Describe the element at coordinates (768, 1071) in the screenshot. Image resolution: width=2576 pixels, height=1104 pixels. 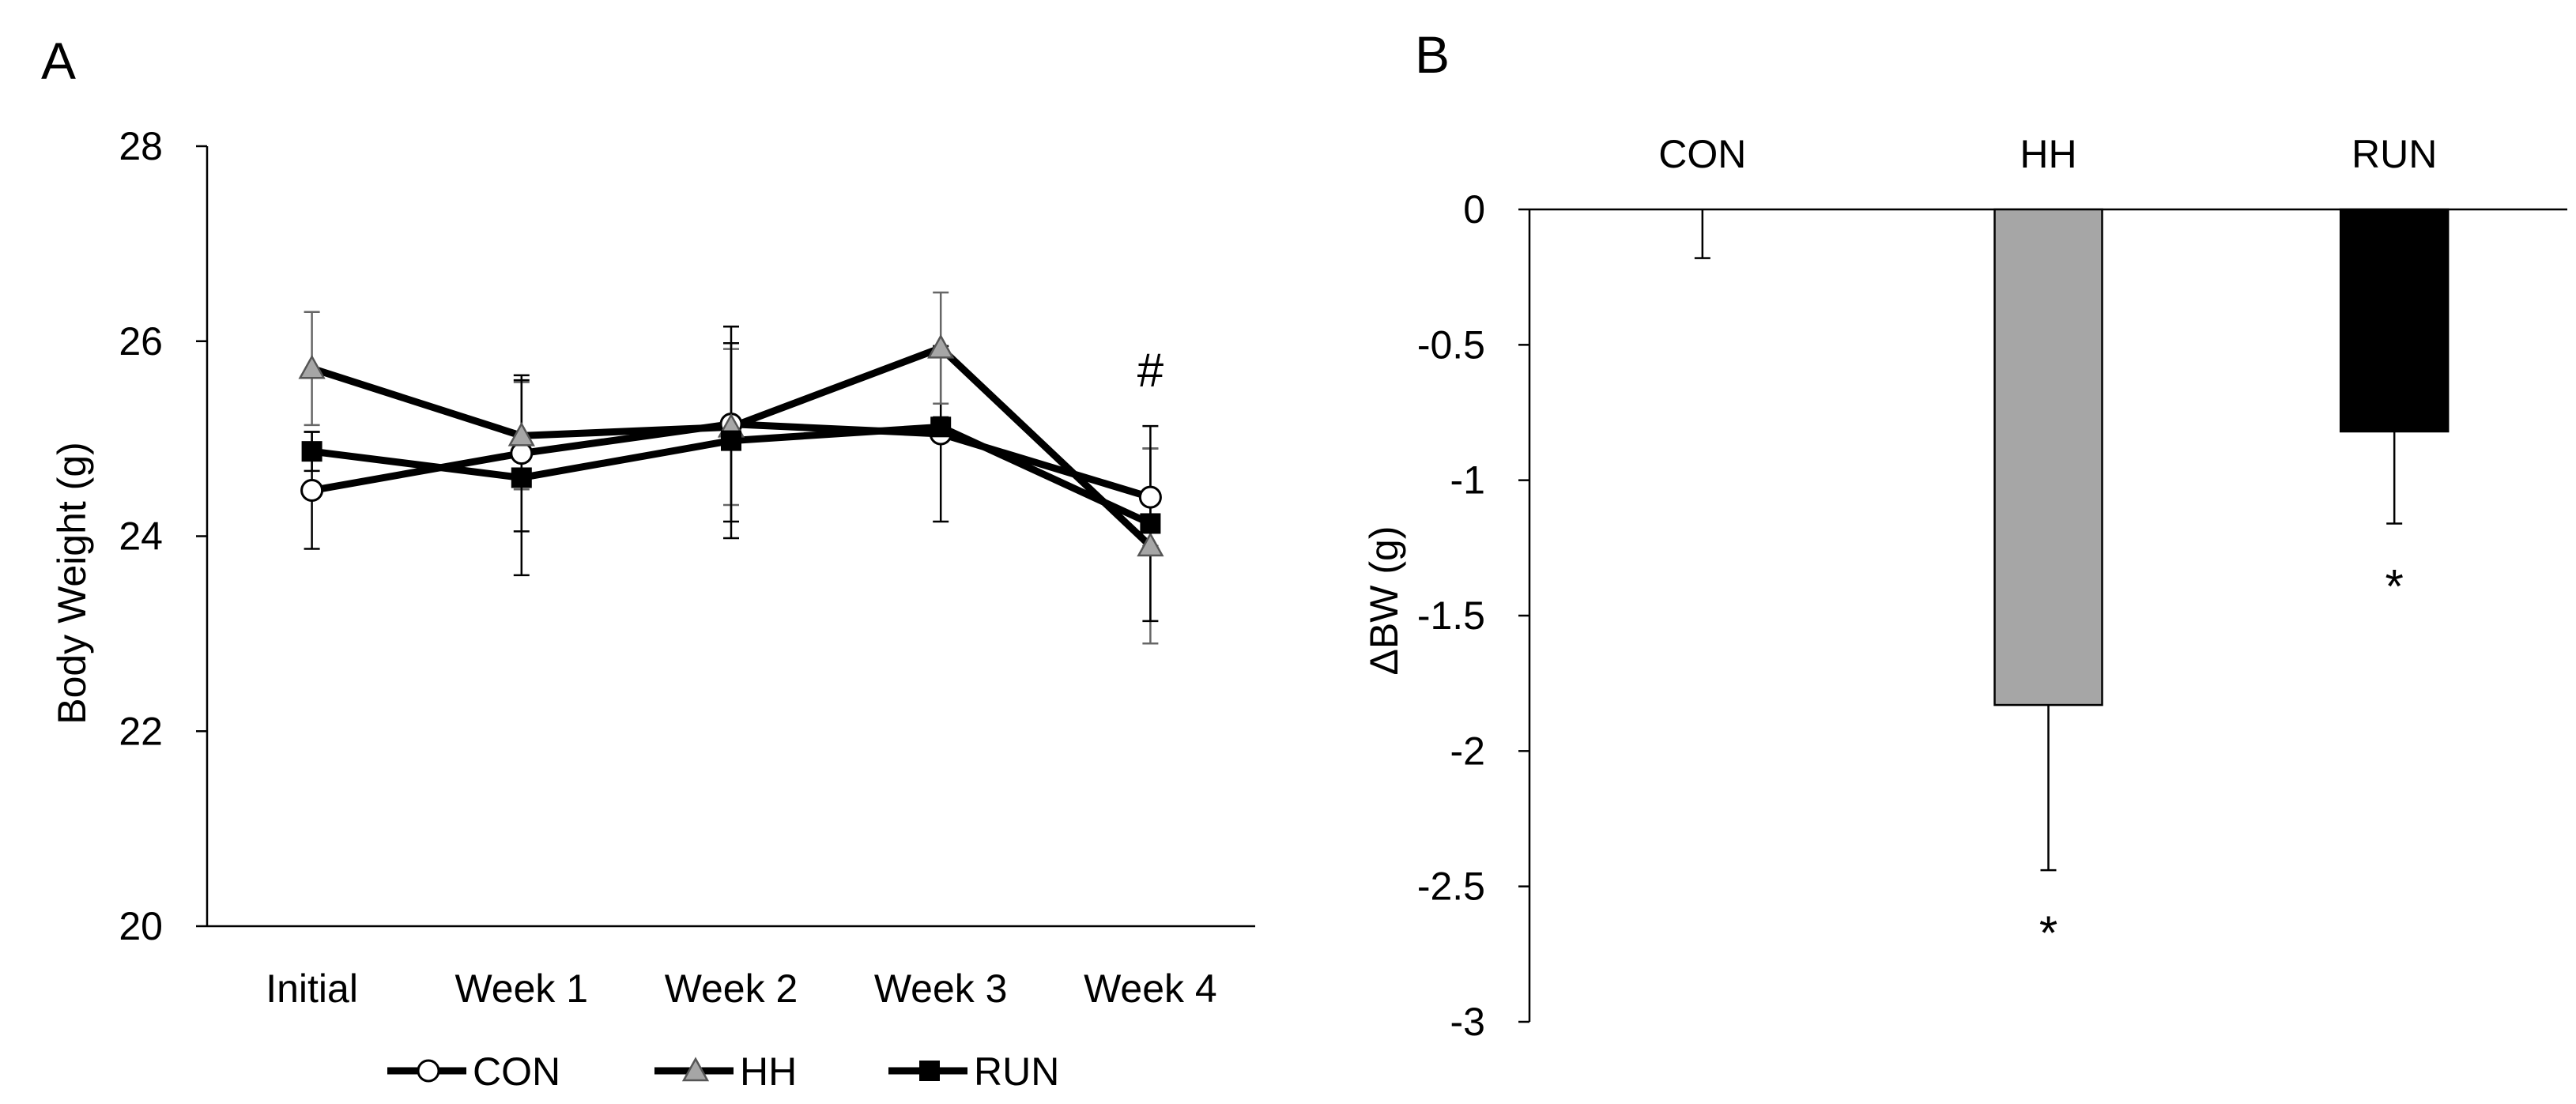
I see `legend-label-hh: HH` at that location.